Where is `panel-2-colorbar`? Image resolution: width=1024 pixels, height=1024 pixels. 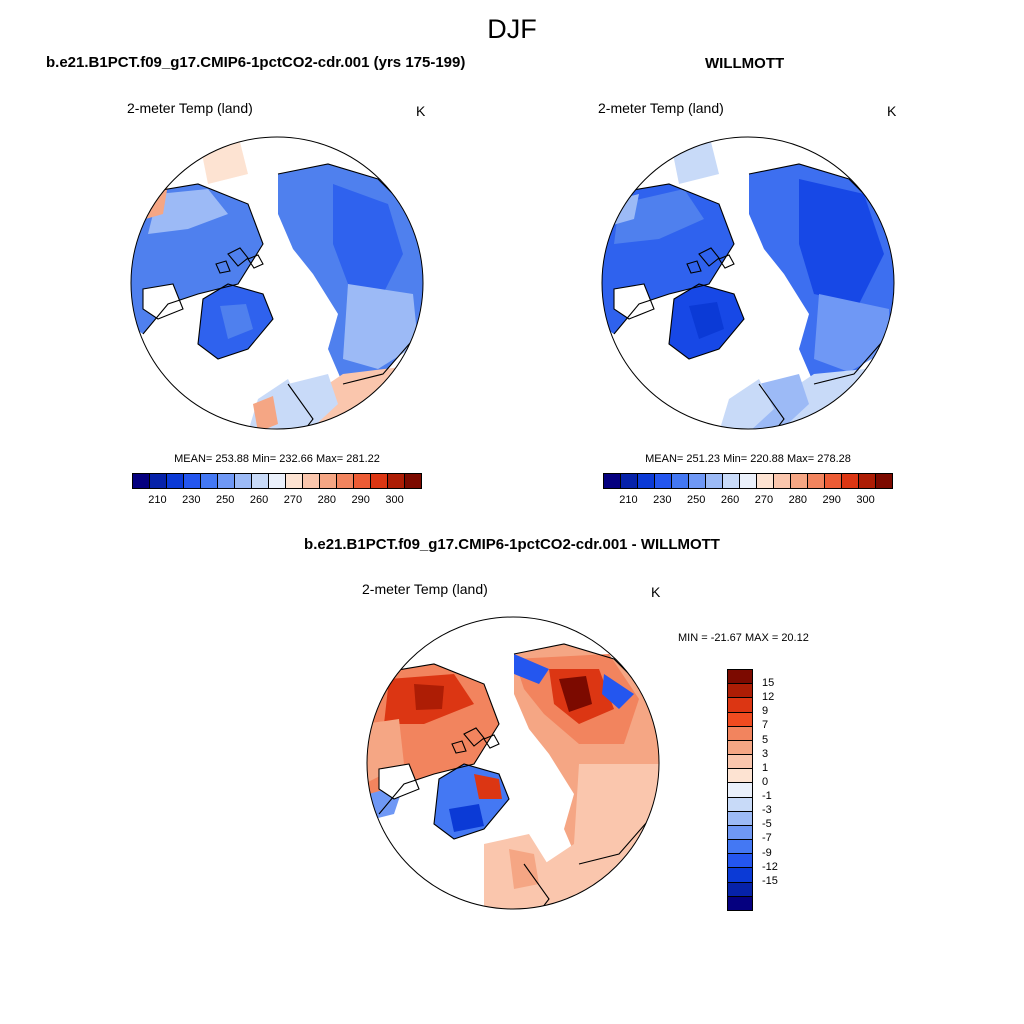
panel-2-colorbar is located at coordinates (748, 481).